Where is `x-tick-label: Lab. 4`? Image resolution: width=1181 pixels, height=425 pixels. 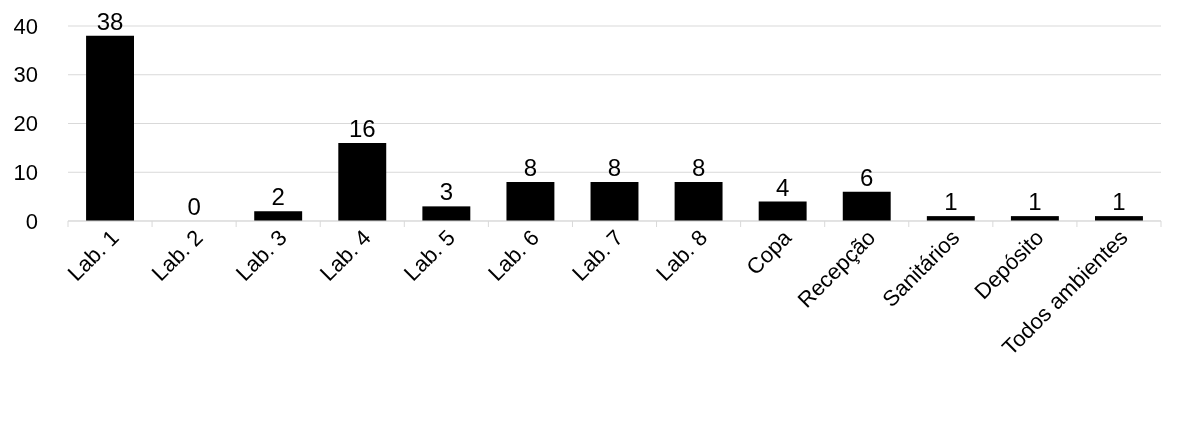
x-tick-label: Lab. 4 is located at coordinates (345, 255).